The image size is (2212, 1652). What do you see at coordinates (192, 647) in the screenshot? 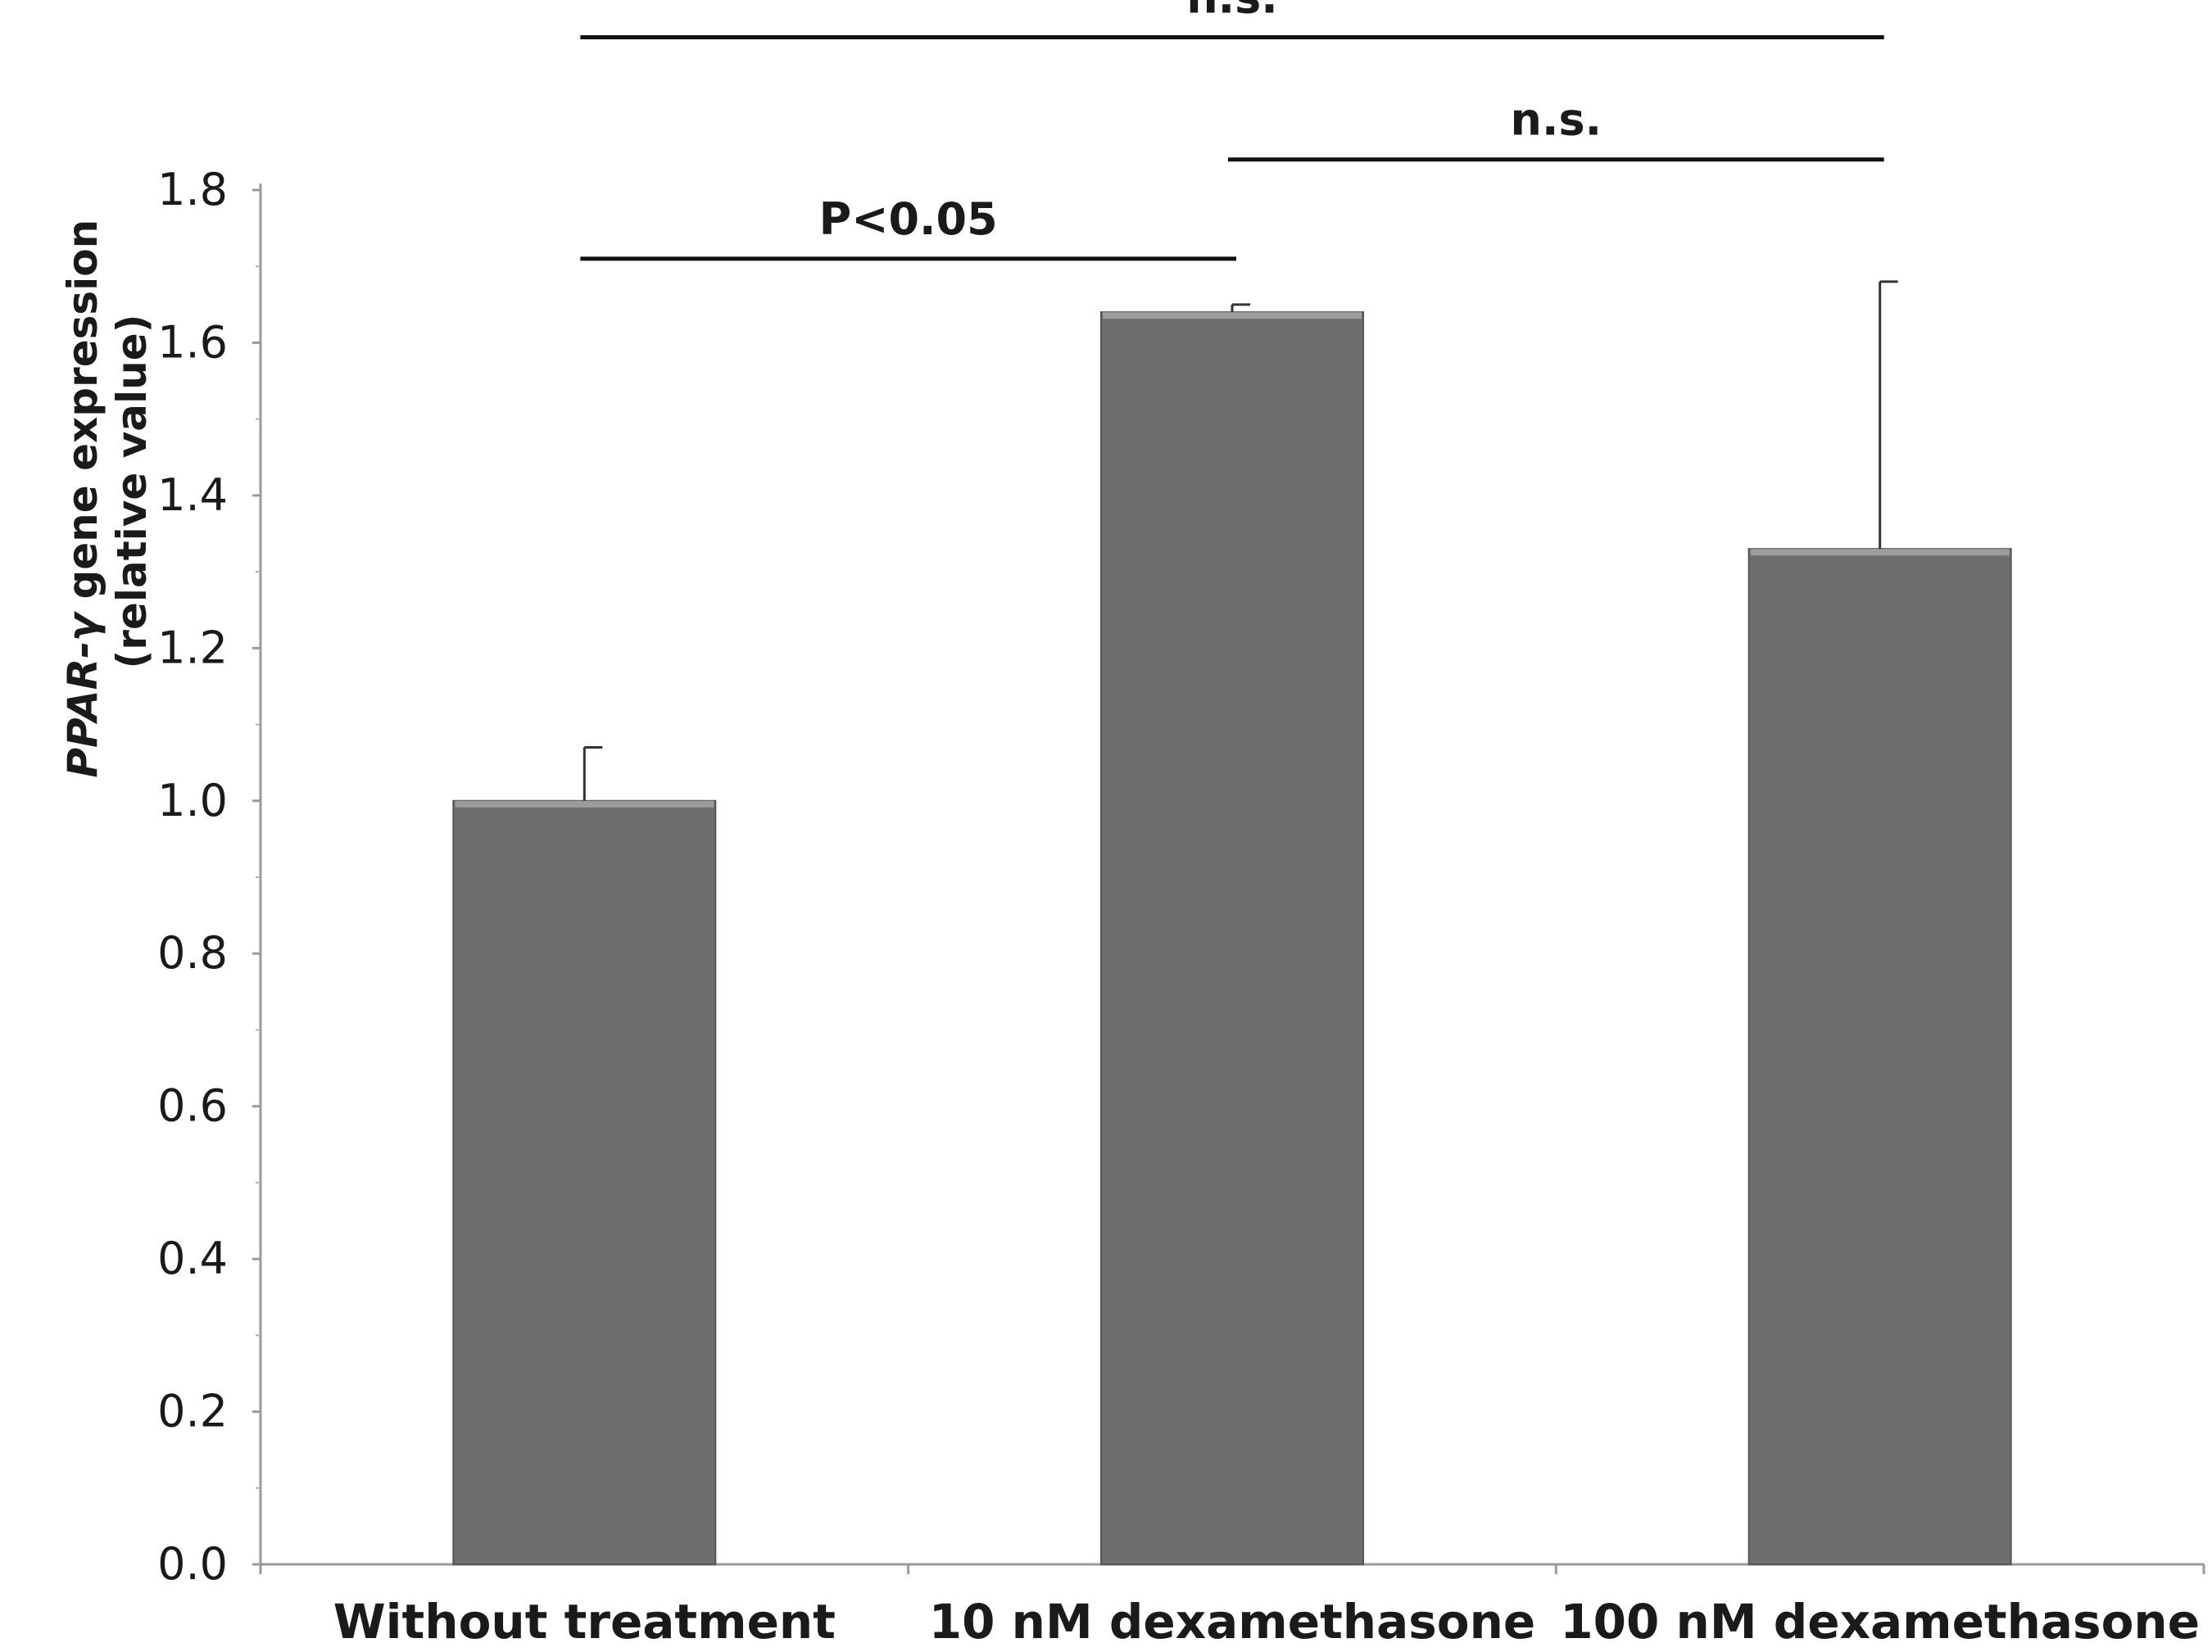
I see `y-tick-label: 1.2` at bounding box center [192, 647].